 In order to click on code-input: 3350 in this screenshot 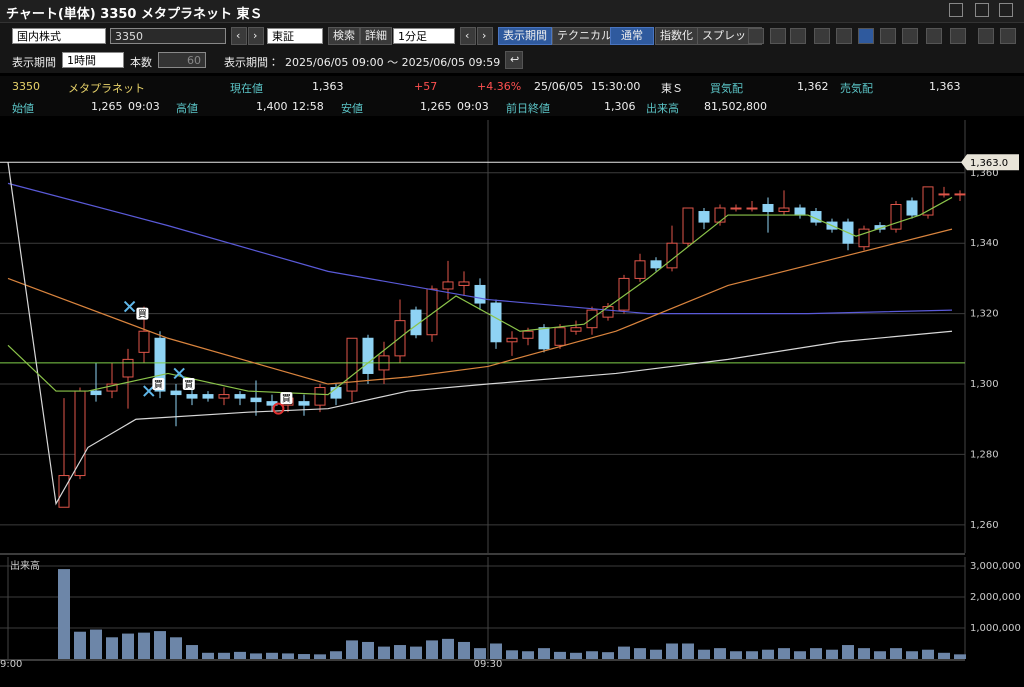, I will do `click(168, 36)`.